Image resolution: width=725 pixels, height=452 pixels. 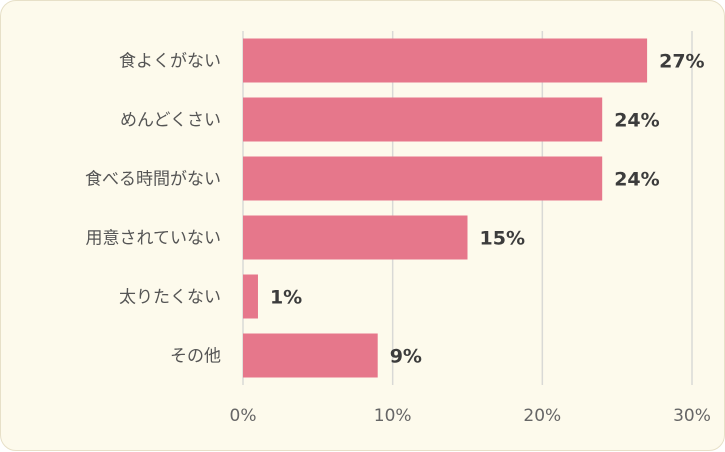 I want to click on x-tick-label: 0%, so click(x=243, y=416).